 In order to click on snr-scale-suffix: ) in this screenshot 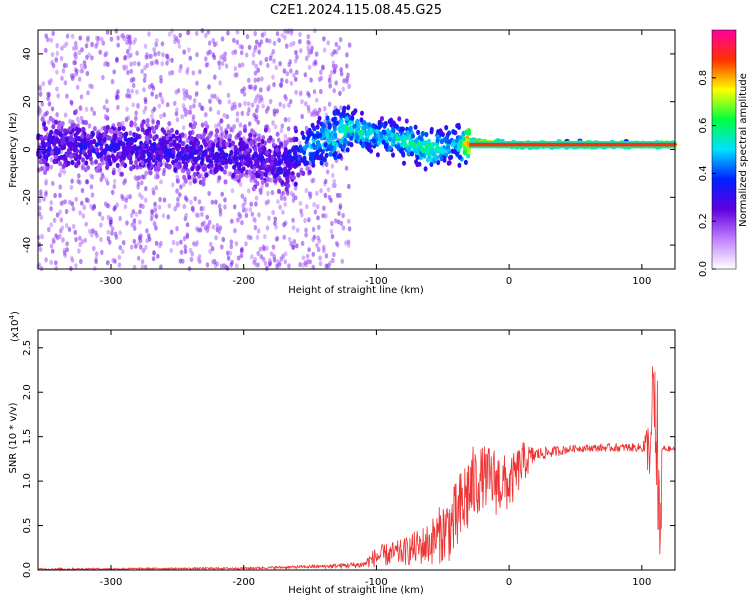, I will do `click(15, 313)`.